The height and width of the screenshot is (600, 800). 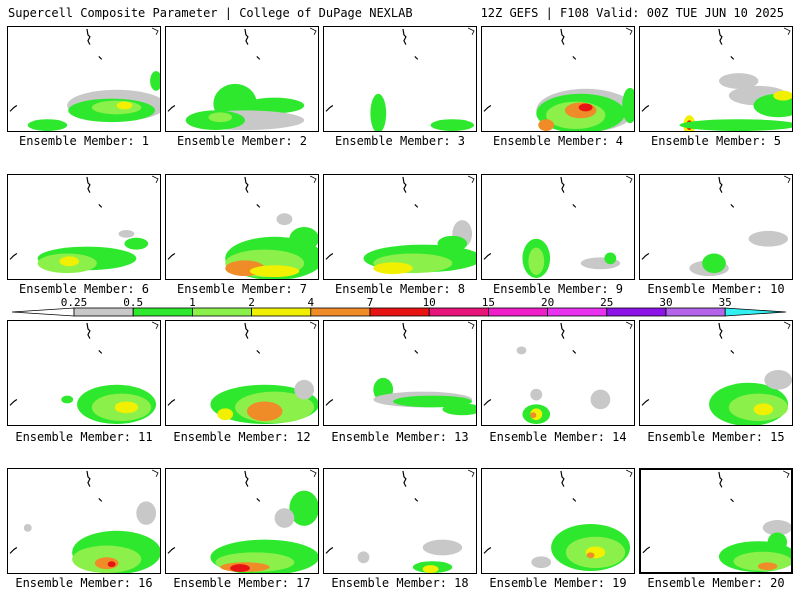 I want to click on legend-tick-label: 15, so click(x=488, y=302).